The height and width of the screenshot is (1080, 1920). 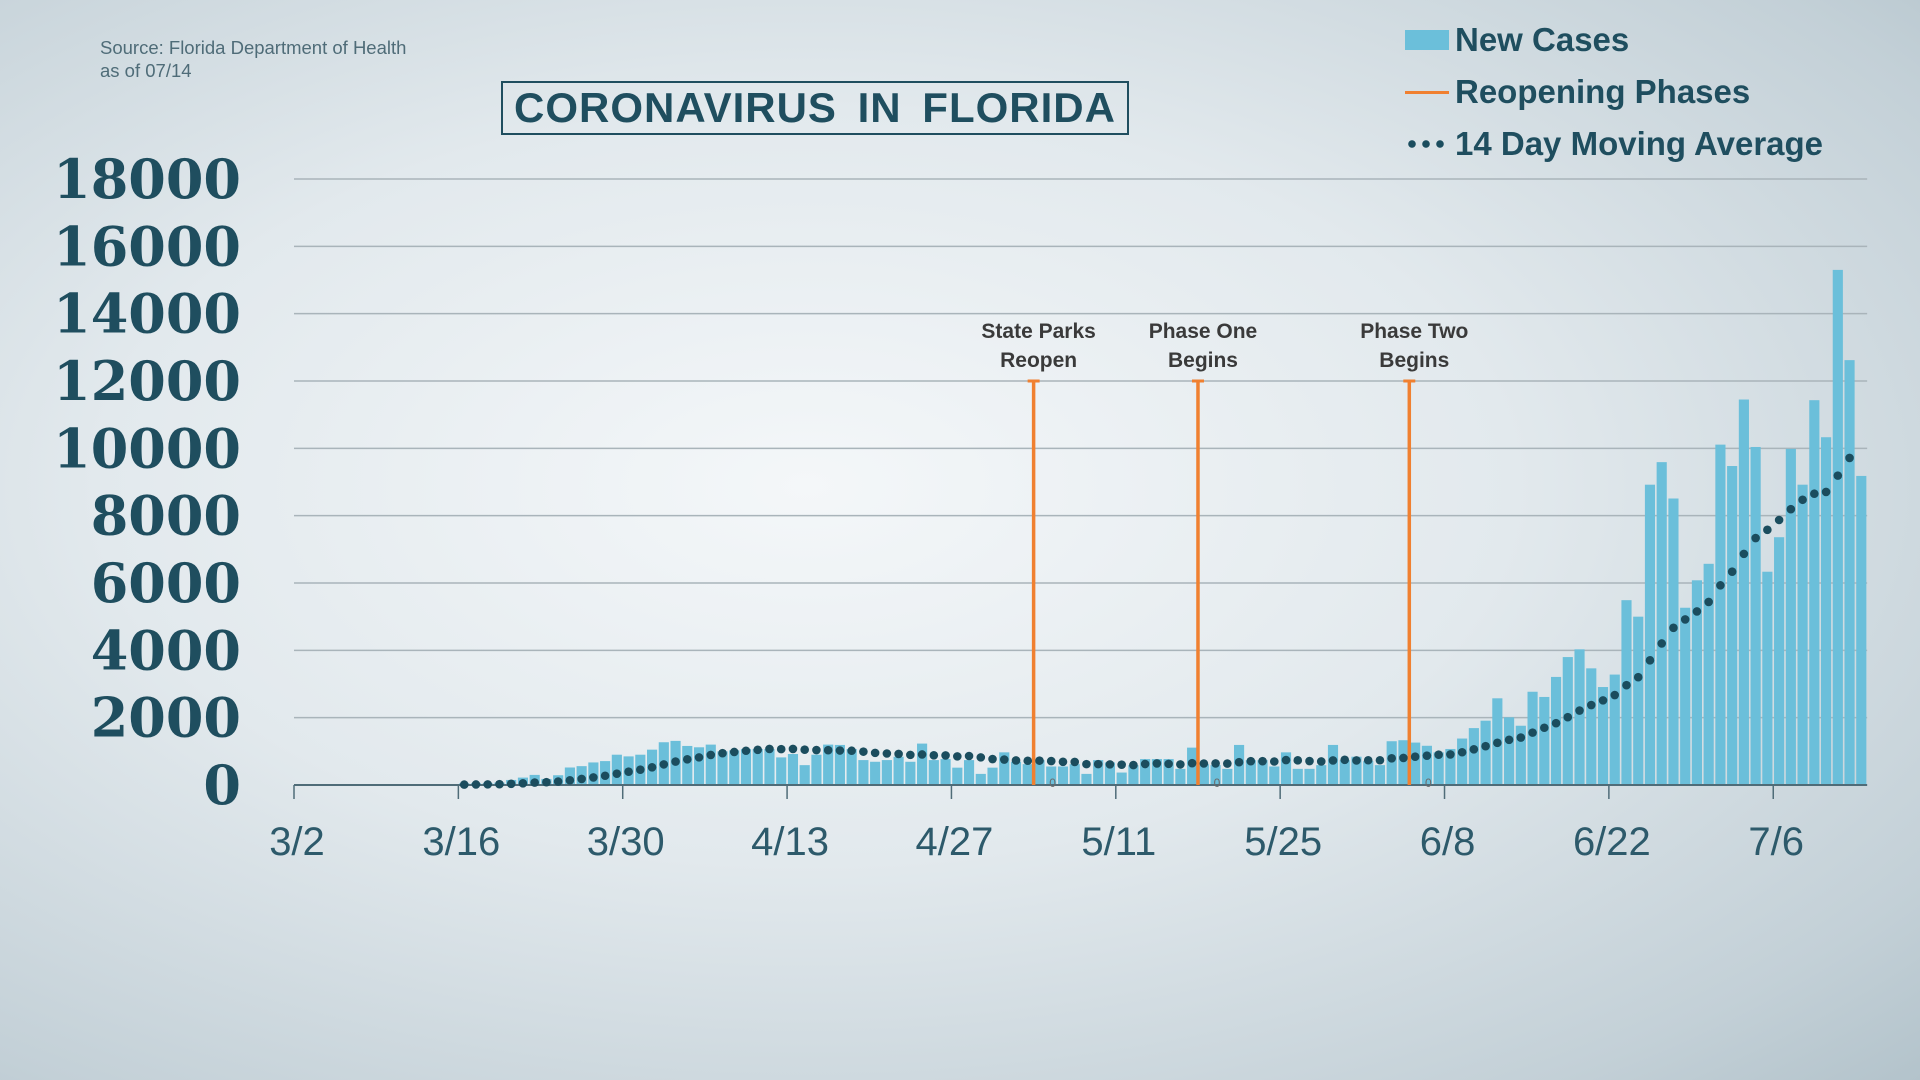 I want to click on y-tick-label: 2000, so click(x=166, y=718).